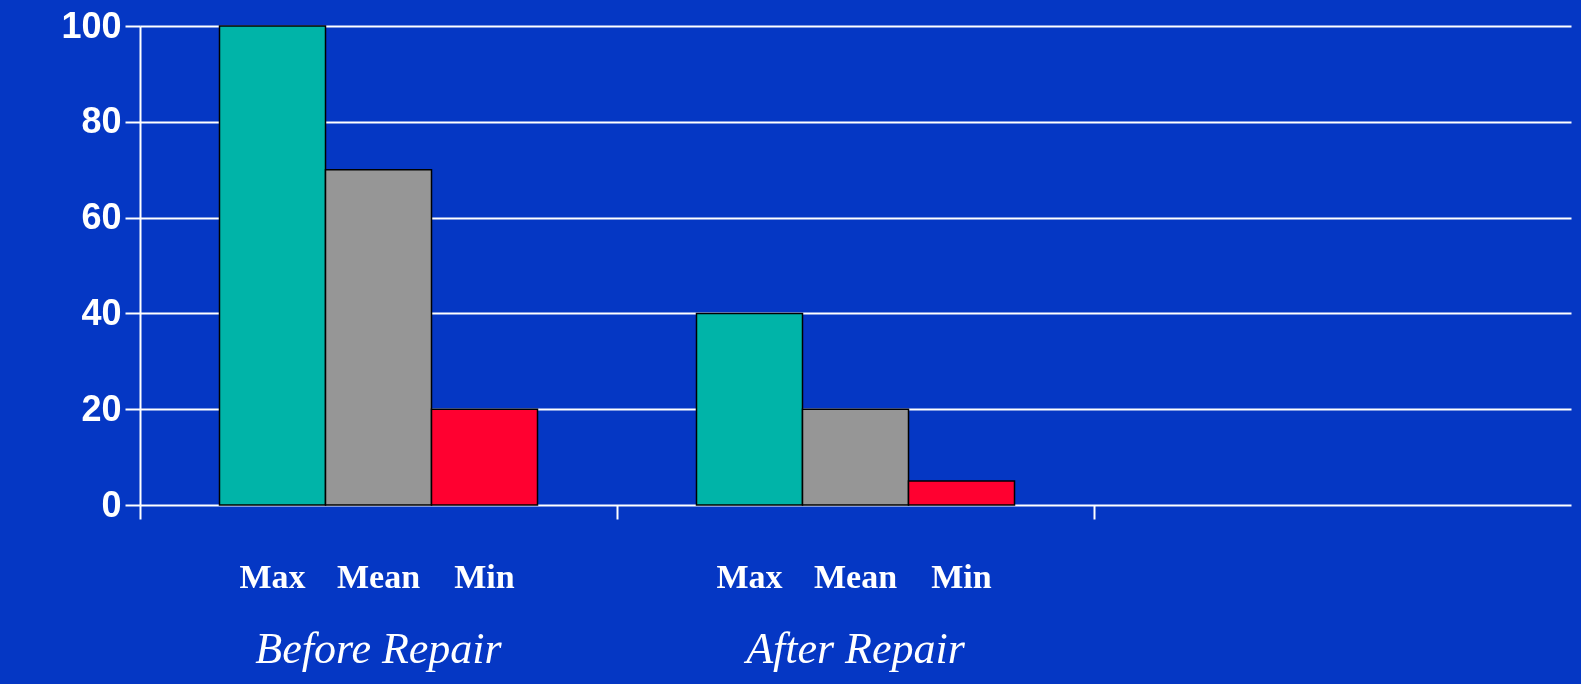 The height and width of the screenshot is (684, 1581). What do you see at coordinates (101, 408) in the screenshot?
I see `y-tick-label: 20` at bounding box center [101, 408].